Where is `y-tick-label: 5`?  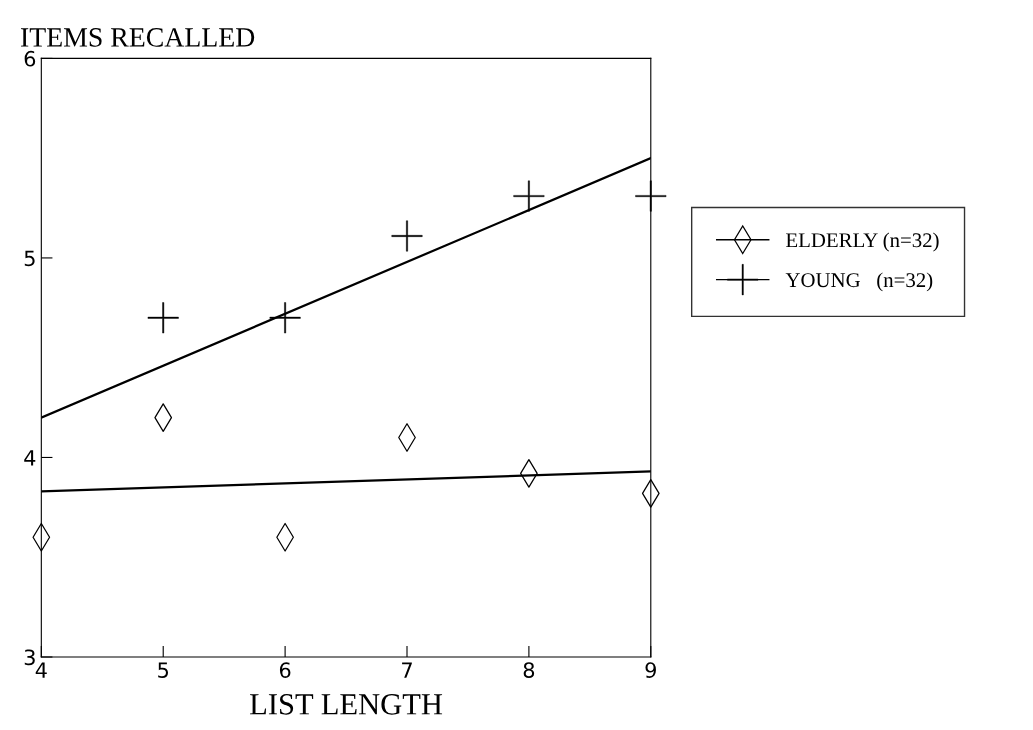 y-tick-label: 5 is located at coordinates (29, 258).